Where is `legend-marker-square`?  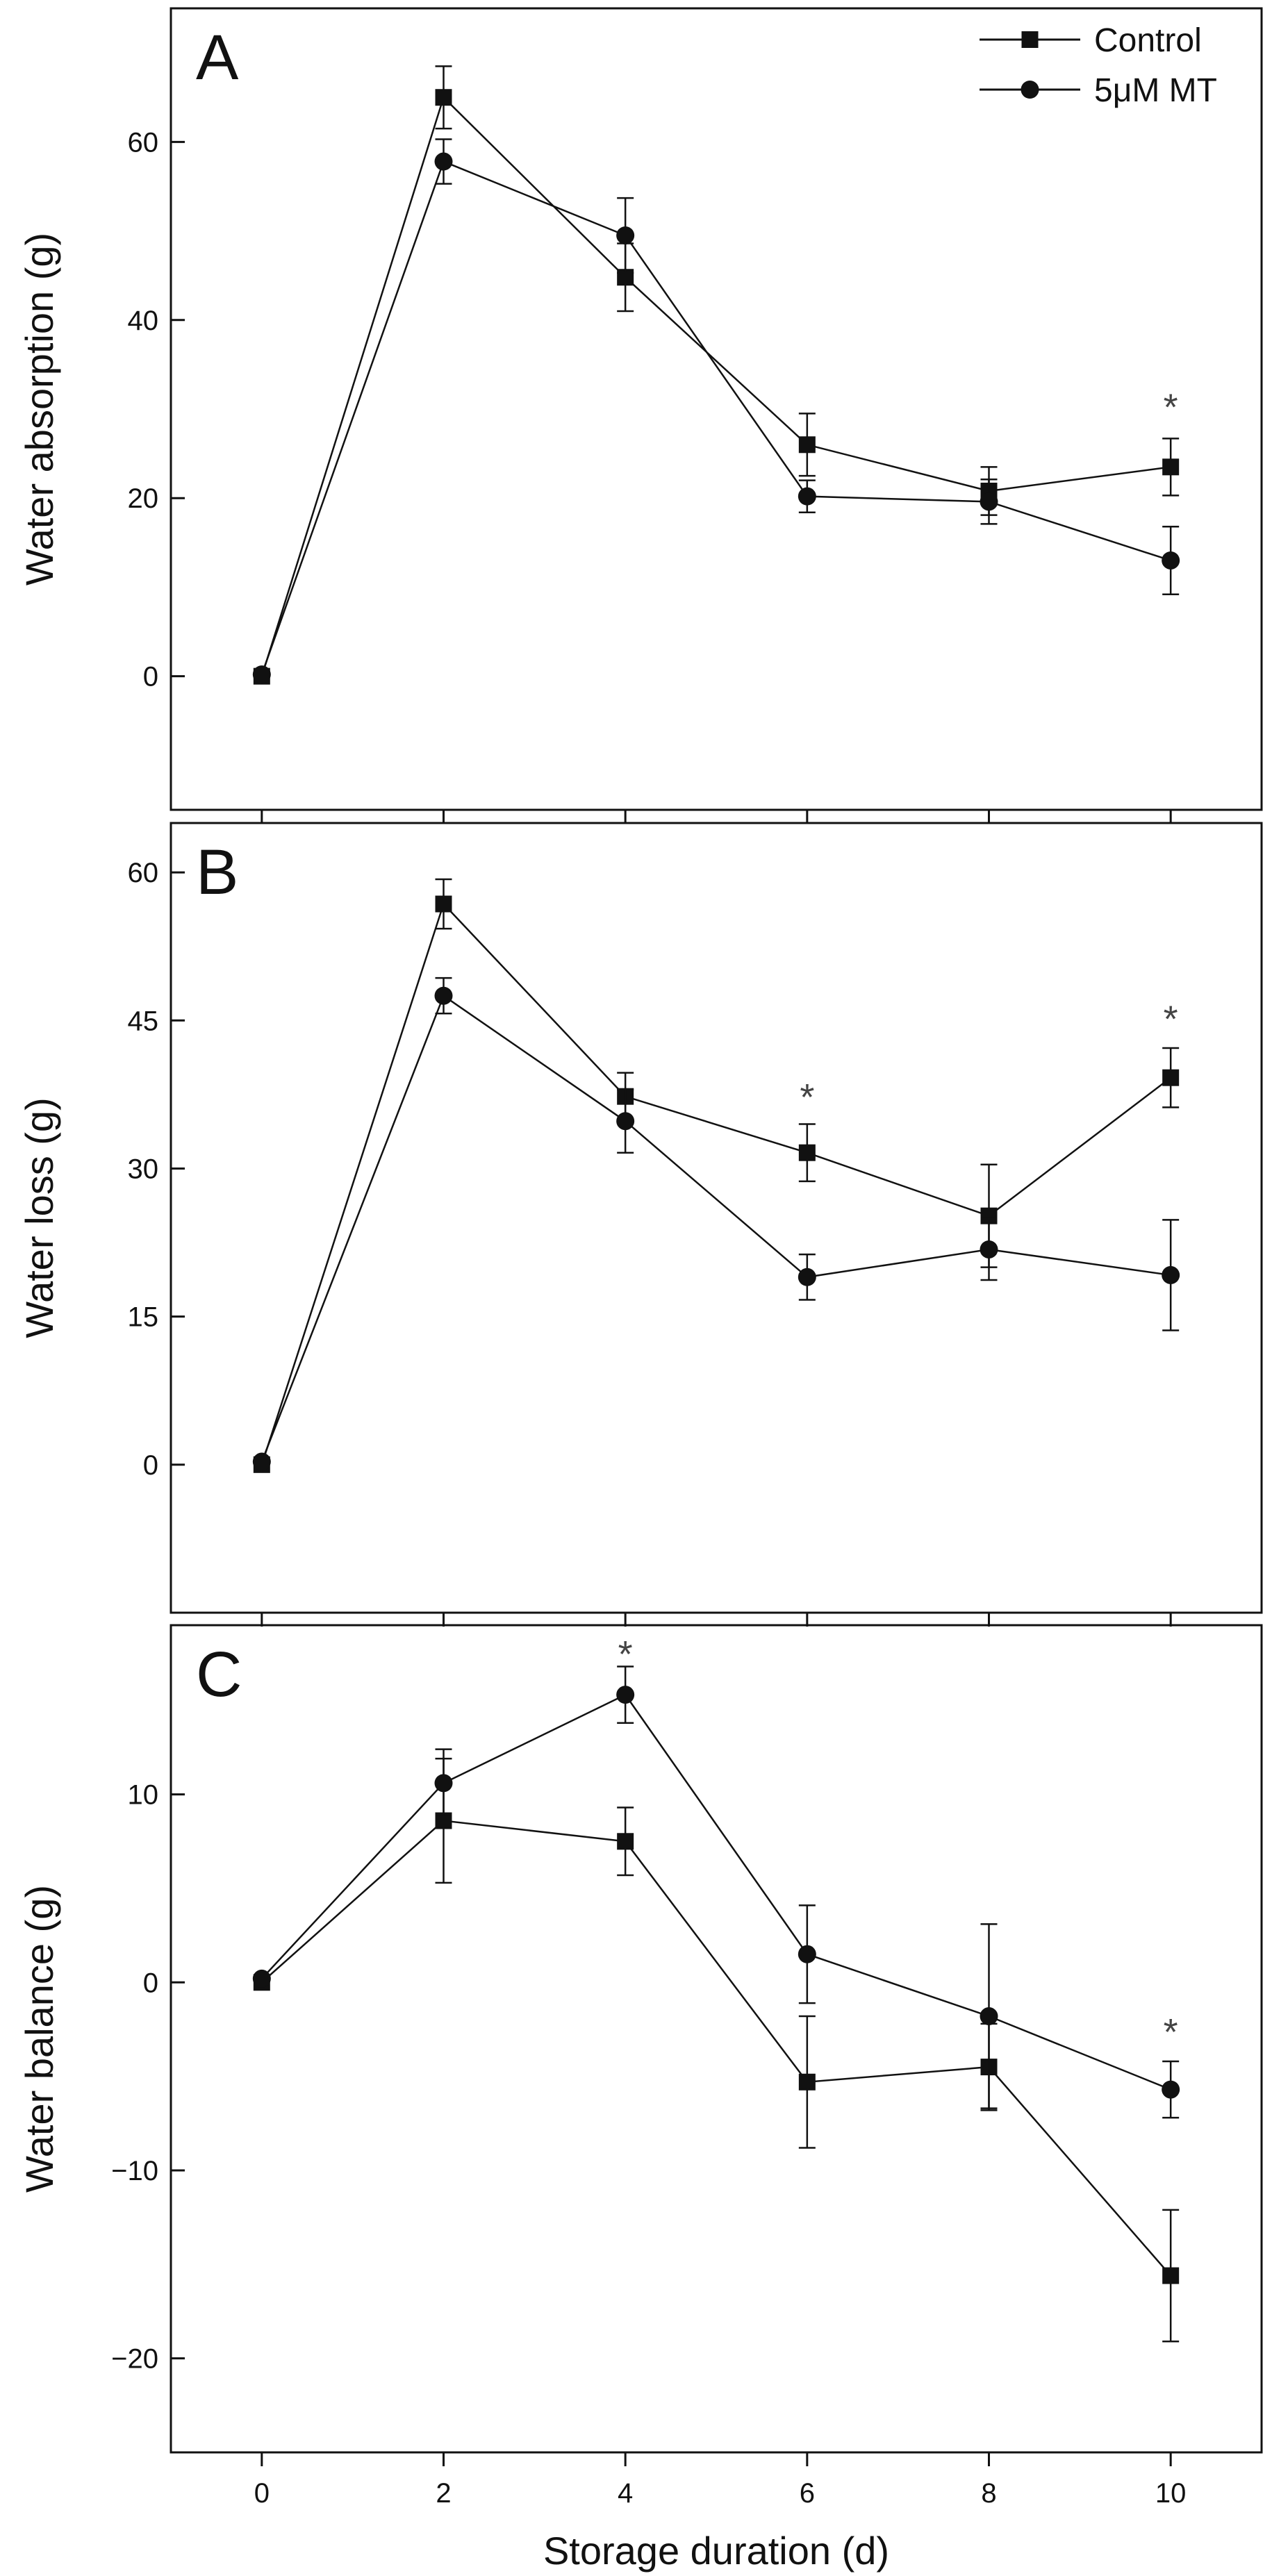
legend-marker-square is located at coordinates (1030, 39).